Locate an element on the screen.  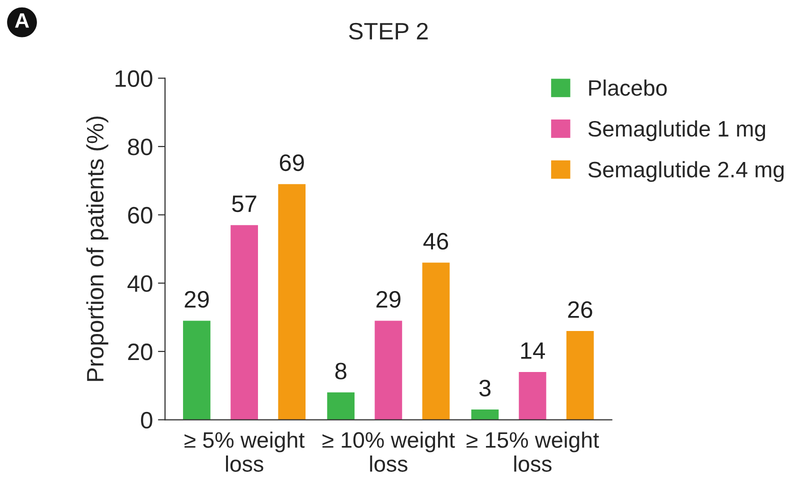
y-tick-label: 60 is located at coordinates (140, 215).